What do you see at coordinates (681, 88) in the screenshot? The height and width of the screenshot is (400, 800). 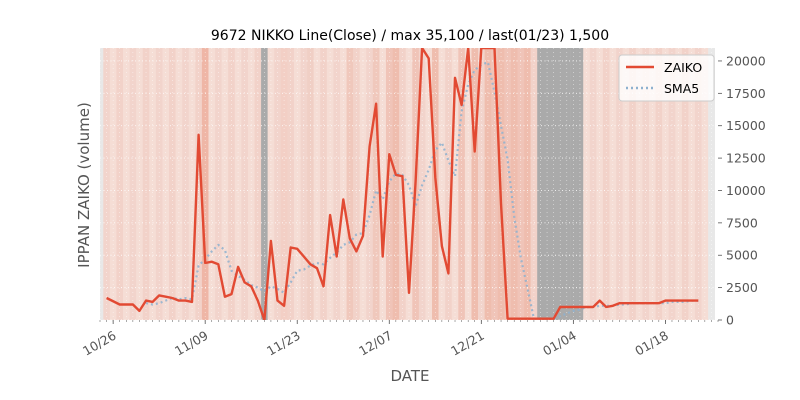 I see `legend-label-sma5: SMA5` at bounding box center [681, 88].